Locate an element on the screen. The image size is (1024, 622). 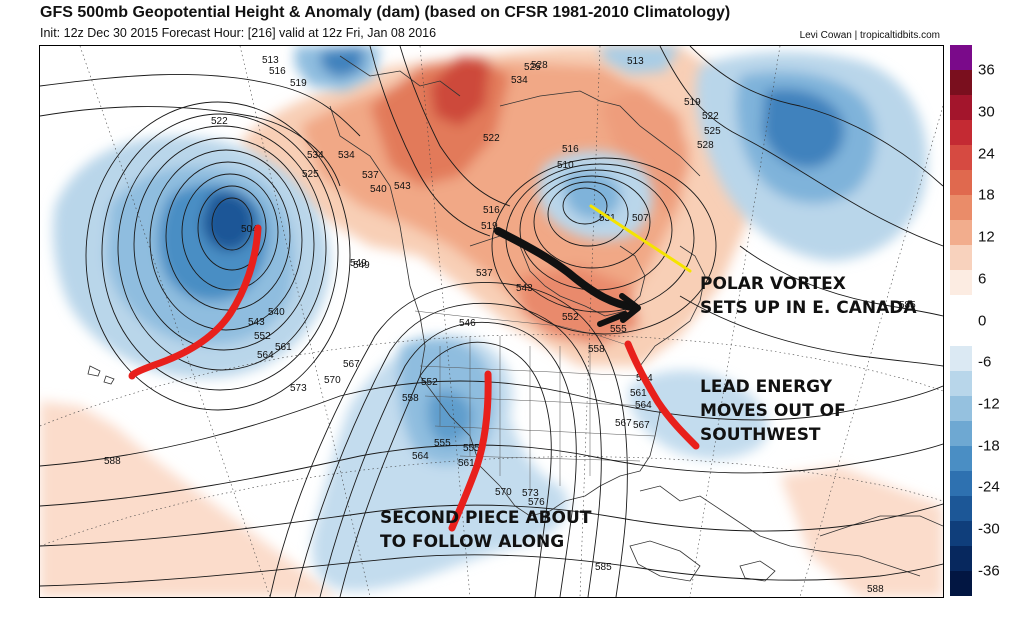
yellow-line-marker is located at coordinates (640, 238).